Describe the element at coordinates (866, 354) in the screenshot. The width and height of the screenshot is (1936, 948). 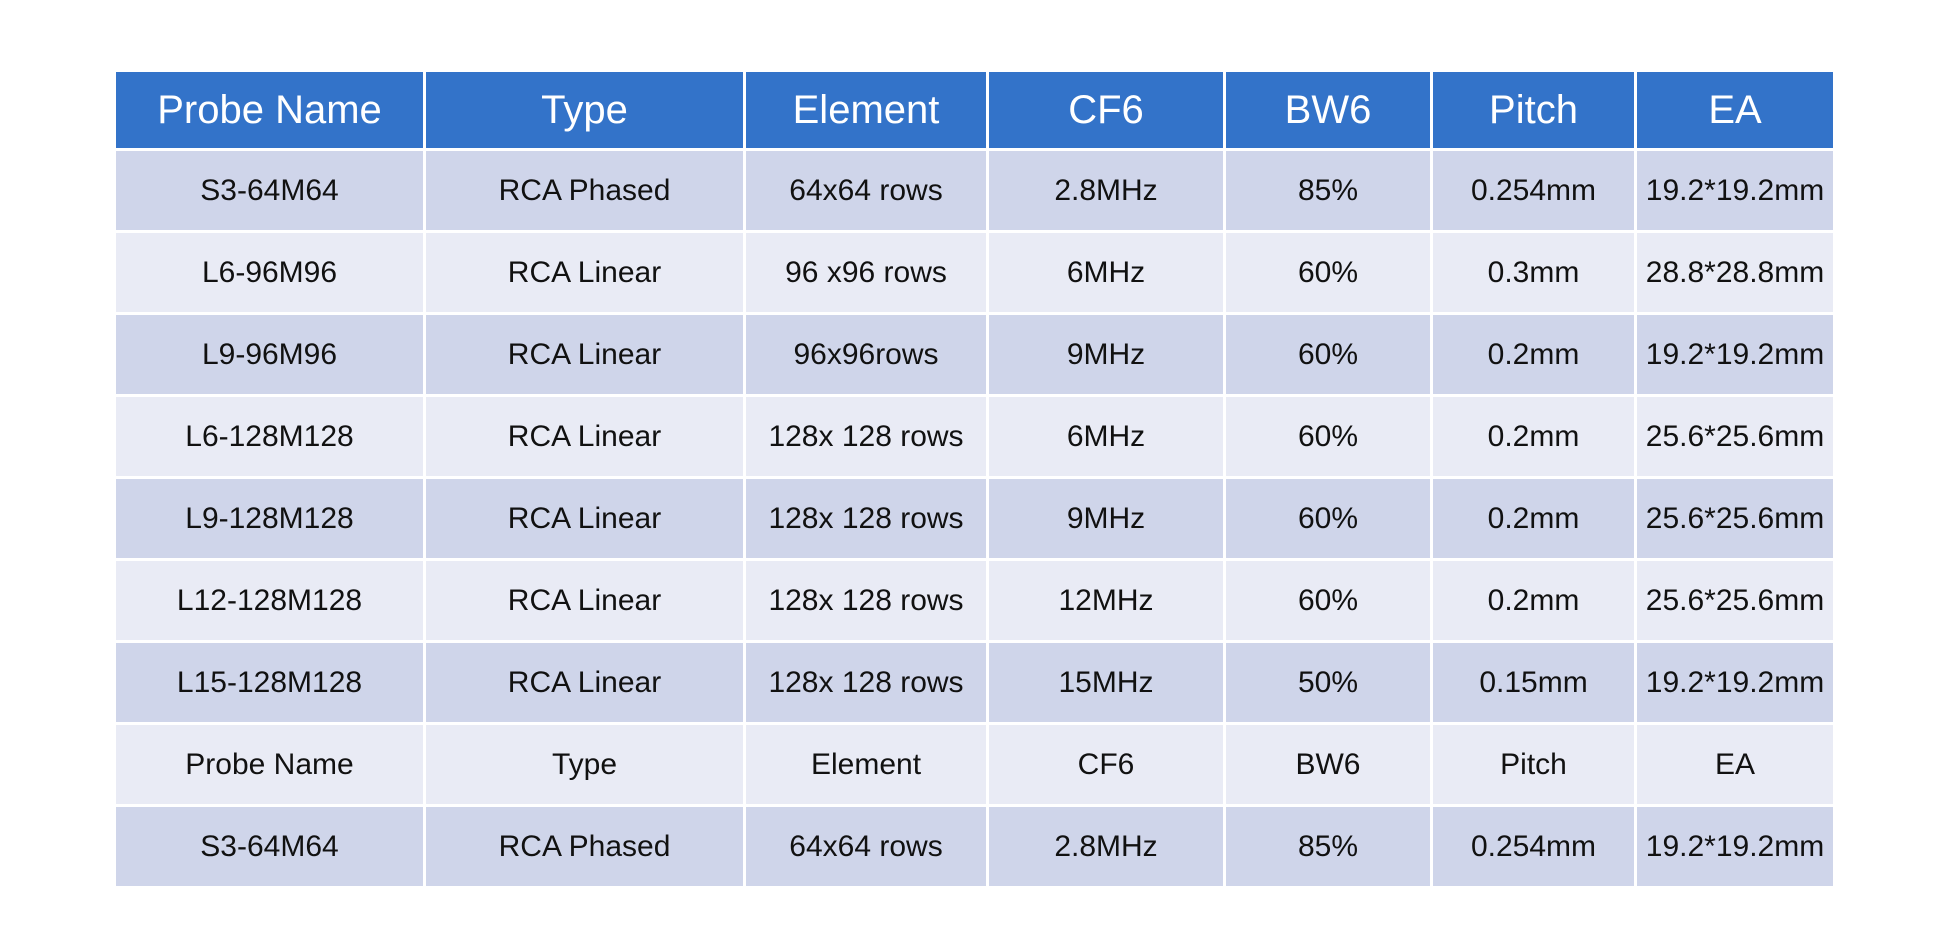
I see `table-cell: 96x96rows` at that location.